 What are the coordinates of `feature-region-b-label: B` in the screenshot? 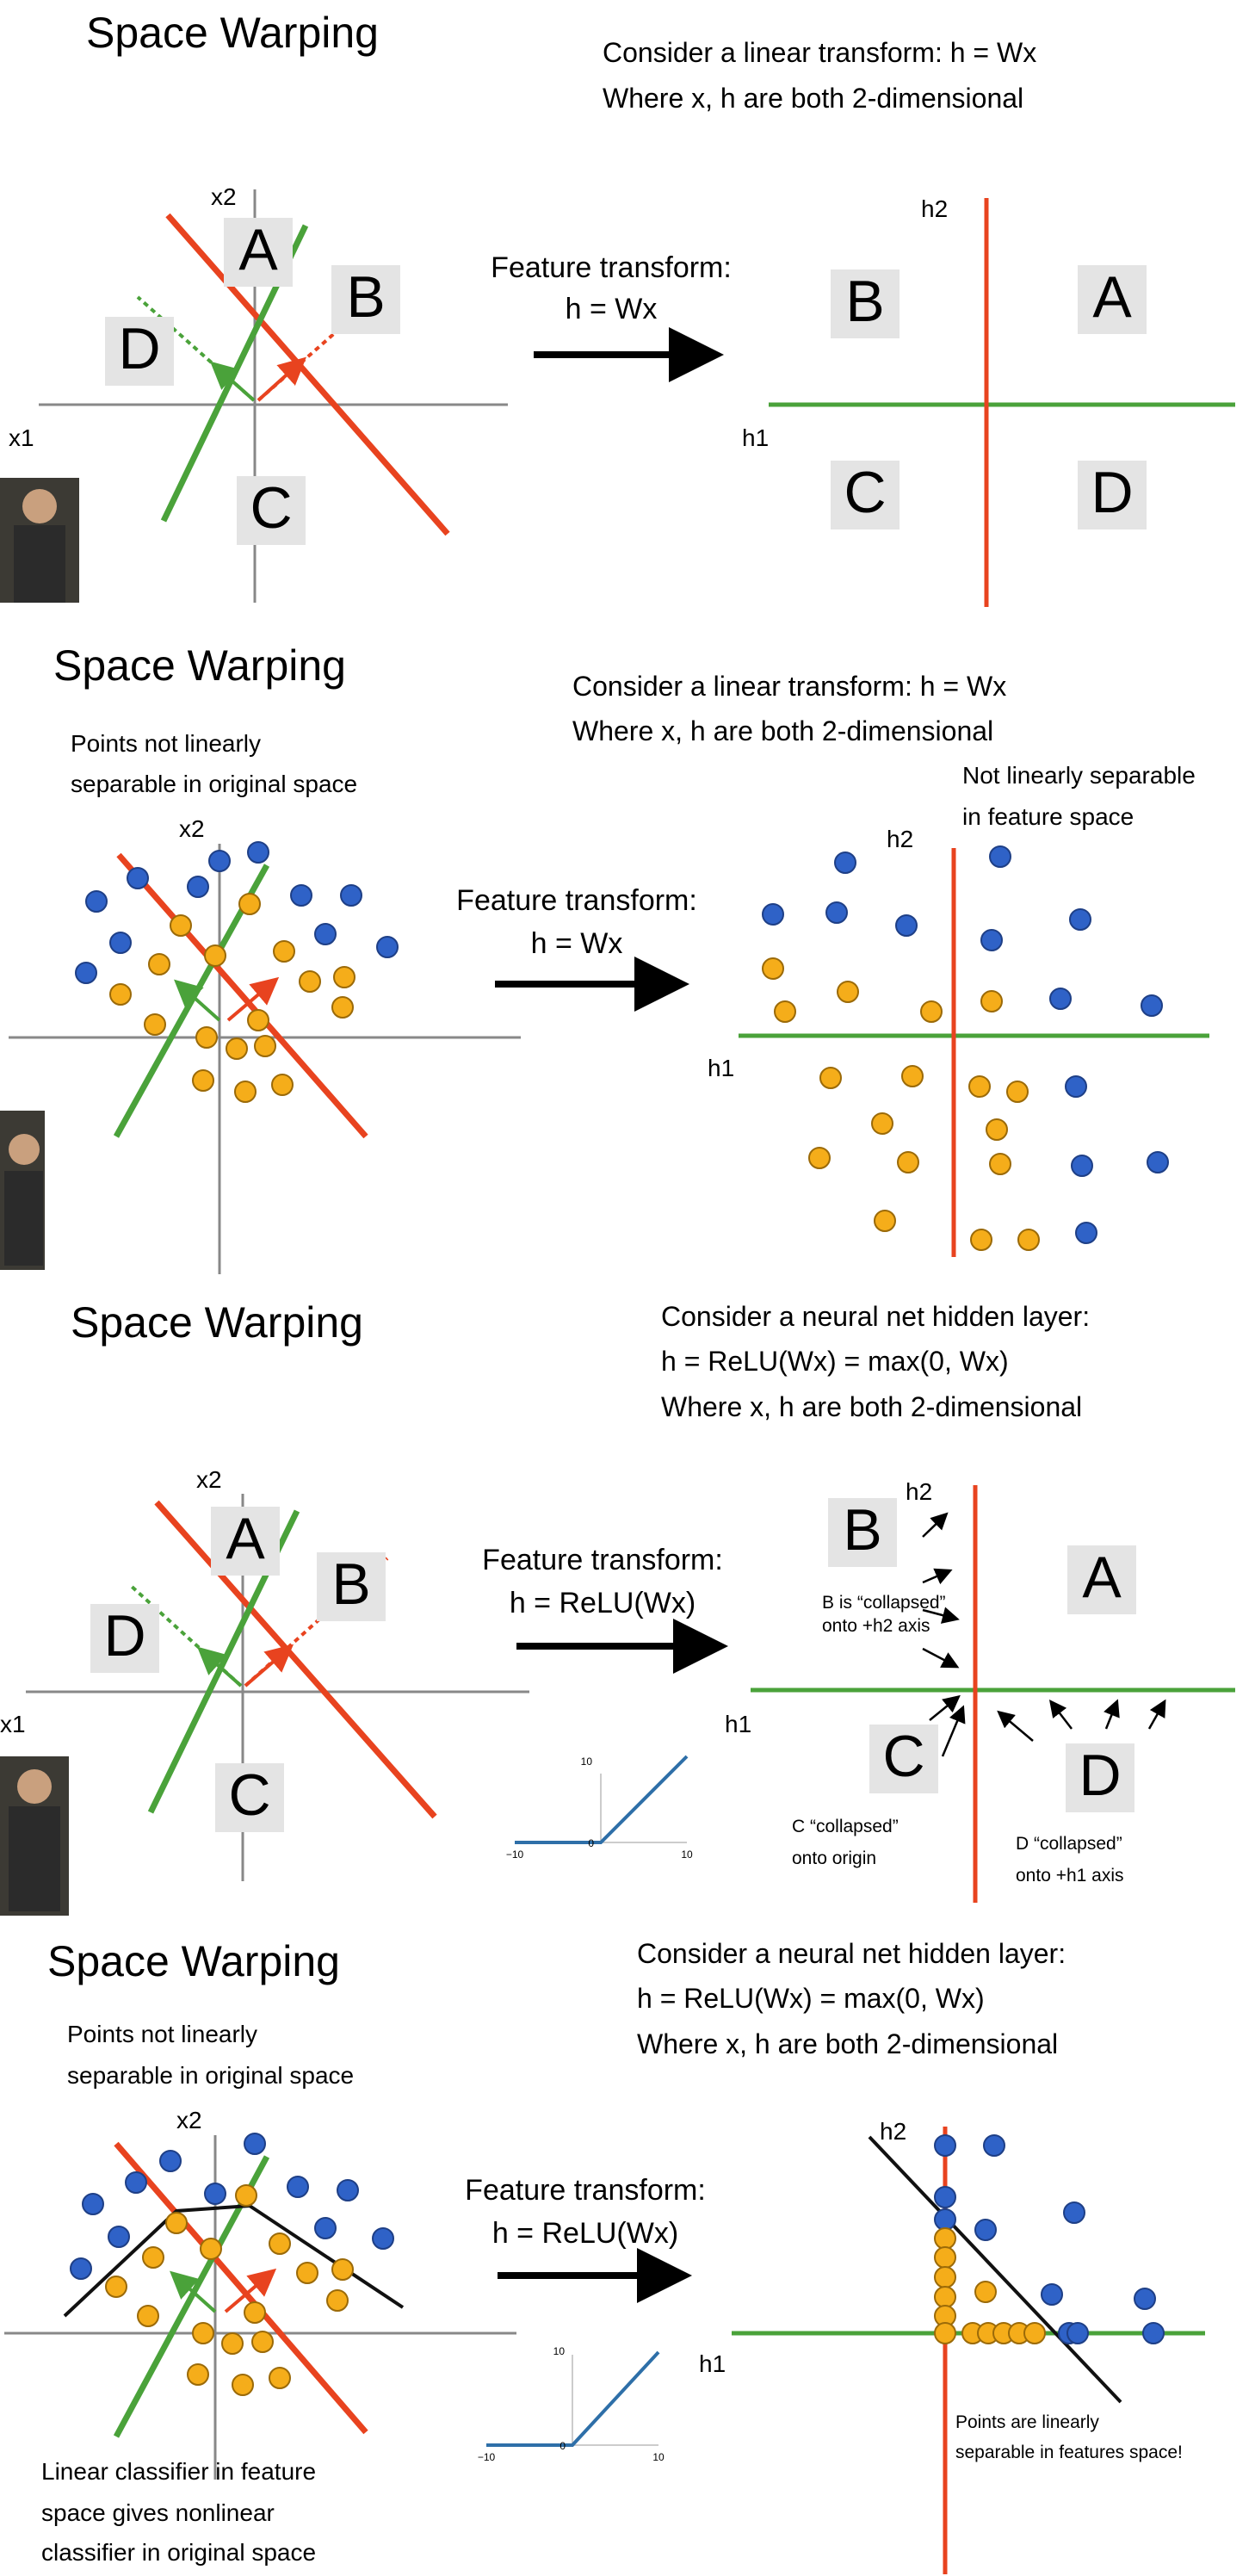 It's located at (862, 1530).